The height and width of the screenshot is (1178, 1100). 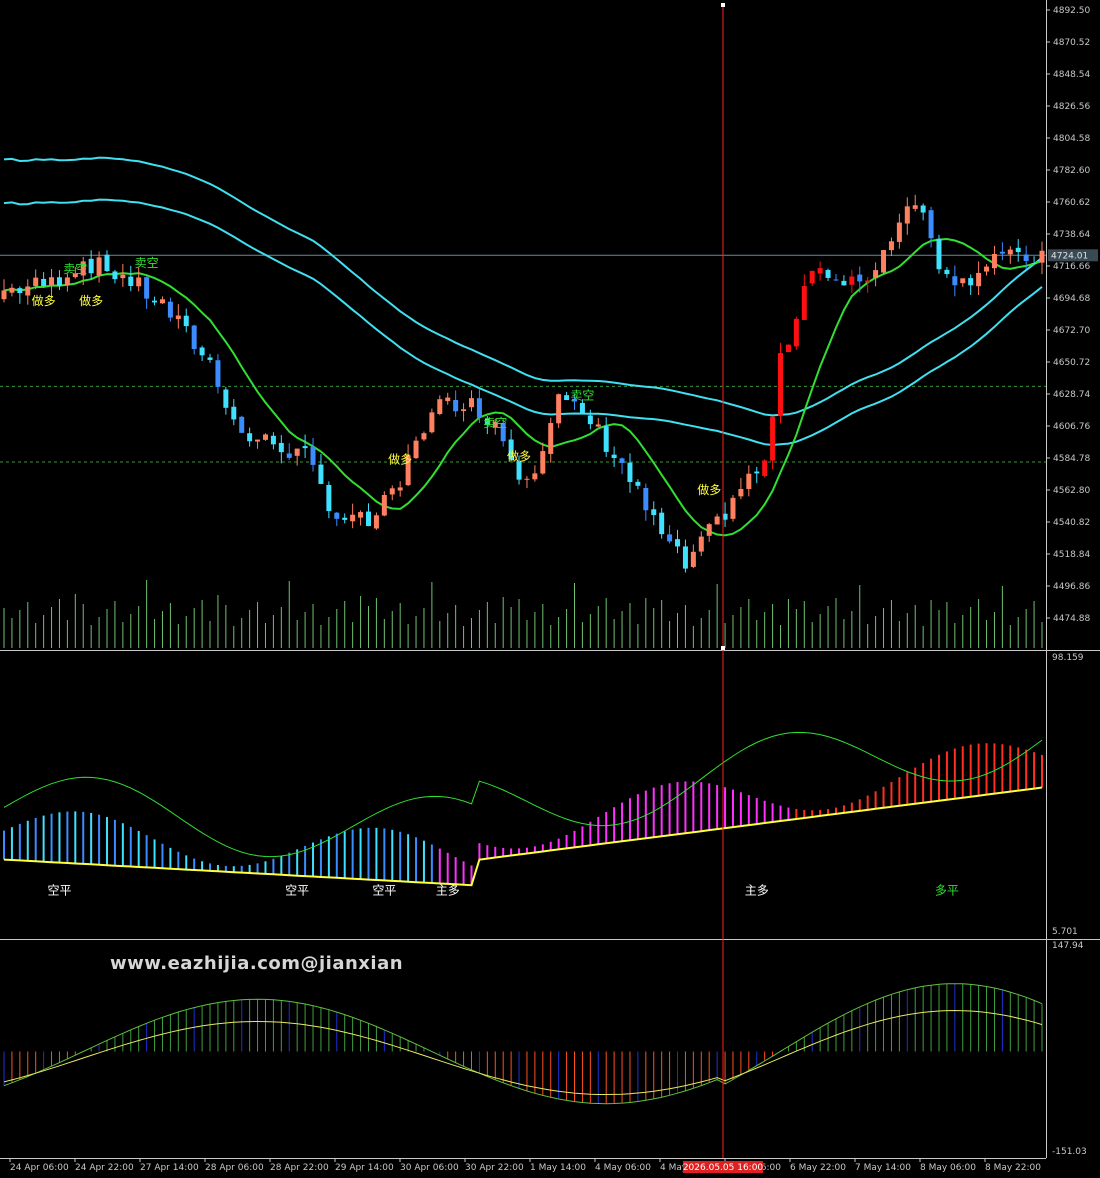 I want to click on watermark-text: www.eazhijia.com@jianxian, so click(x=257, y=963).